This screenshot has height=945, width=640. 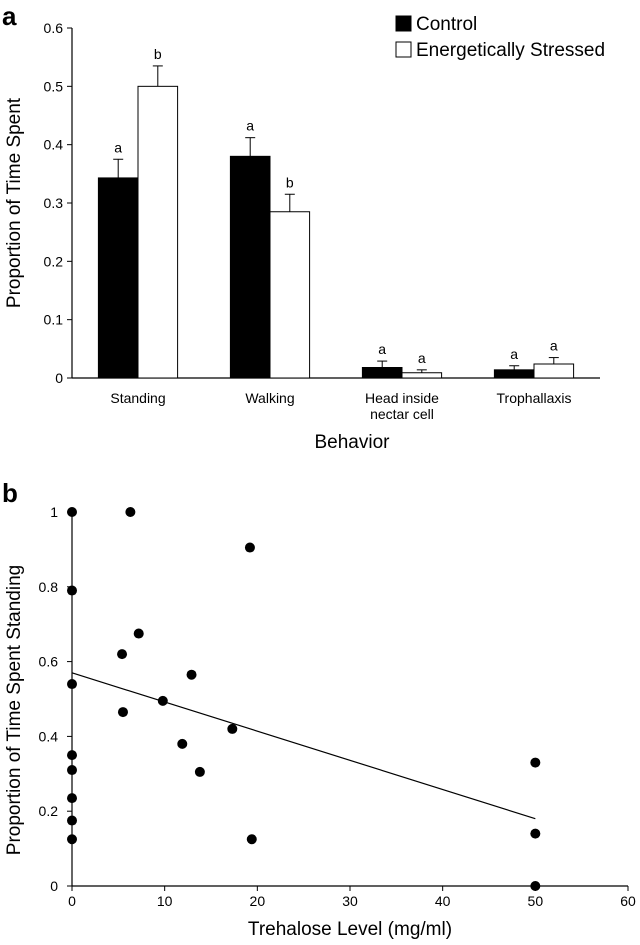 What do you see at coordinates (353, 442) in the screenshot?
I see `panel-a-x-title: Behavior` at bounding box center [353, 442].